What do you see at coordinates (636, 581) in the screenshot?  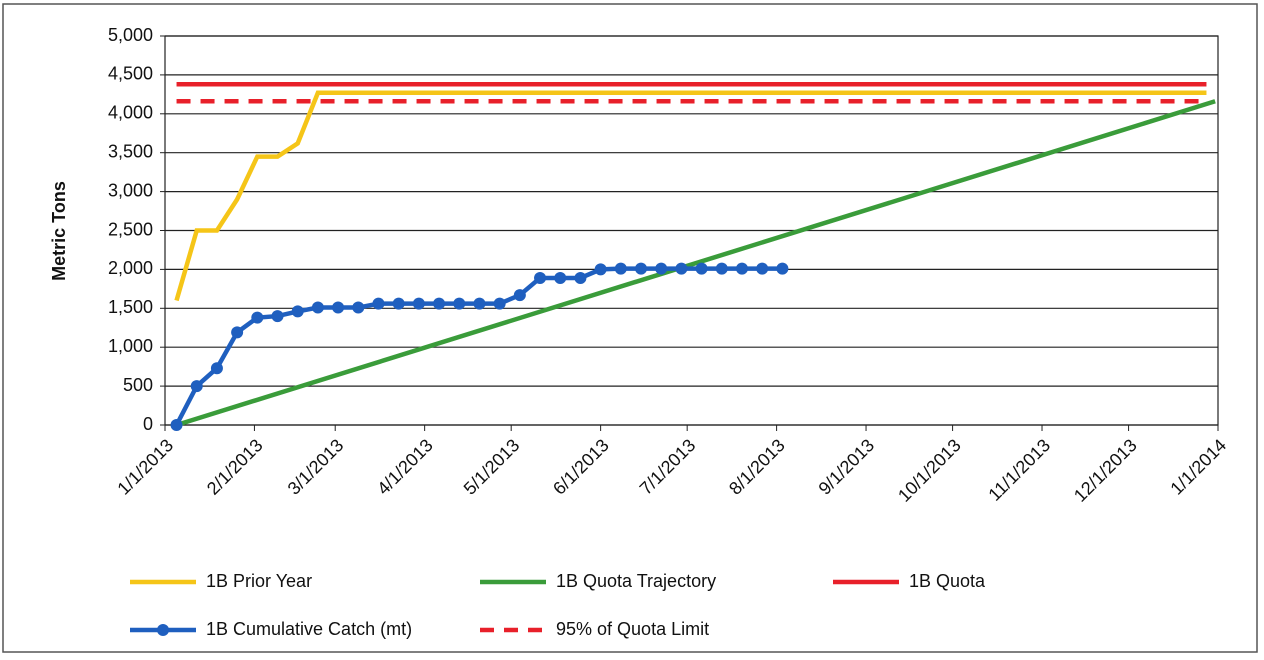 I see `legend-label: 1B Quota Trajectory` at bounding box center [636, 581].